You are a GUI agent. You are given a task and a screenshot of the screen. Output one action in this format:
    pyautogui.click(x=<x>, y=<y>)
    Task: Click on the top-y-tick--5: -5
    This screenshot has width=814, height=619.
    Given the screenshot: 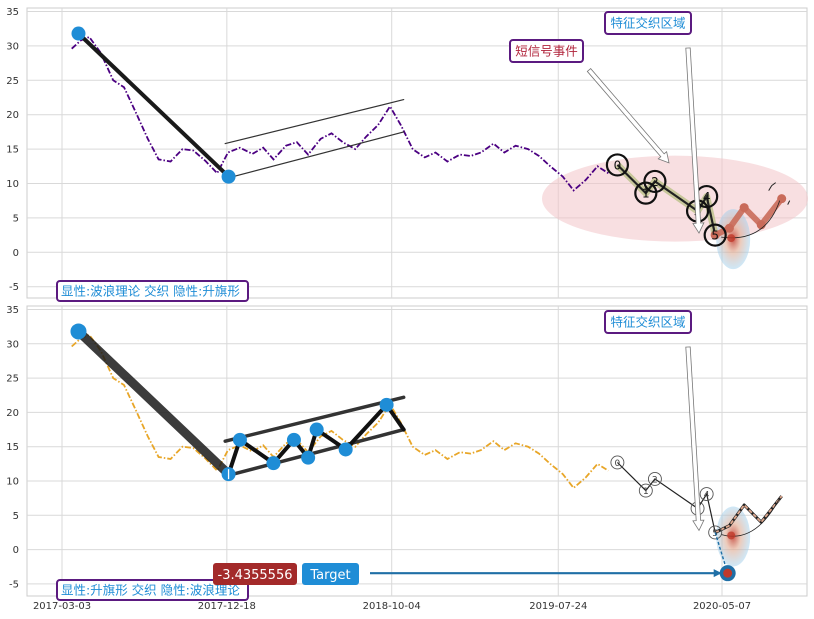 What is the action you would take?
    pyautogui.click(x=14, y=287)
    